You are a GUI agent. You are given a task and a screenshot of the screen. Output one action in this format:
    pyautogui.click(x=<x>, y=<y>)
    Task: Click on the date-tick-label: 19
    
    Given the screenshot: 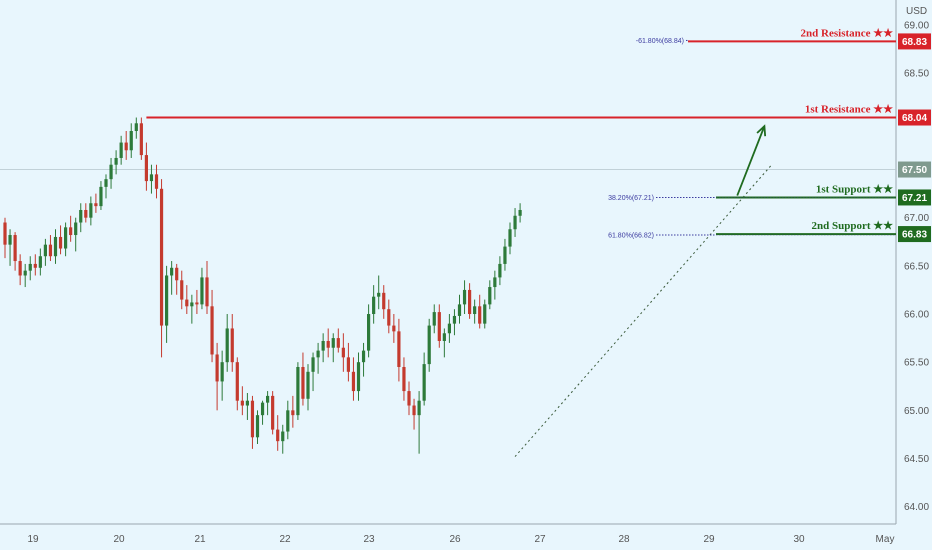 What is the action you would take?
    pyautogui.click(x=33, y=539)
    